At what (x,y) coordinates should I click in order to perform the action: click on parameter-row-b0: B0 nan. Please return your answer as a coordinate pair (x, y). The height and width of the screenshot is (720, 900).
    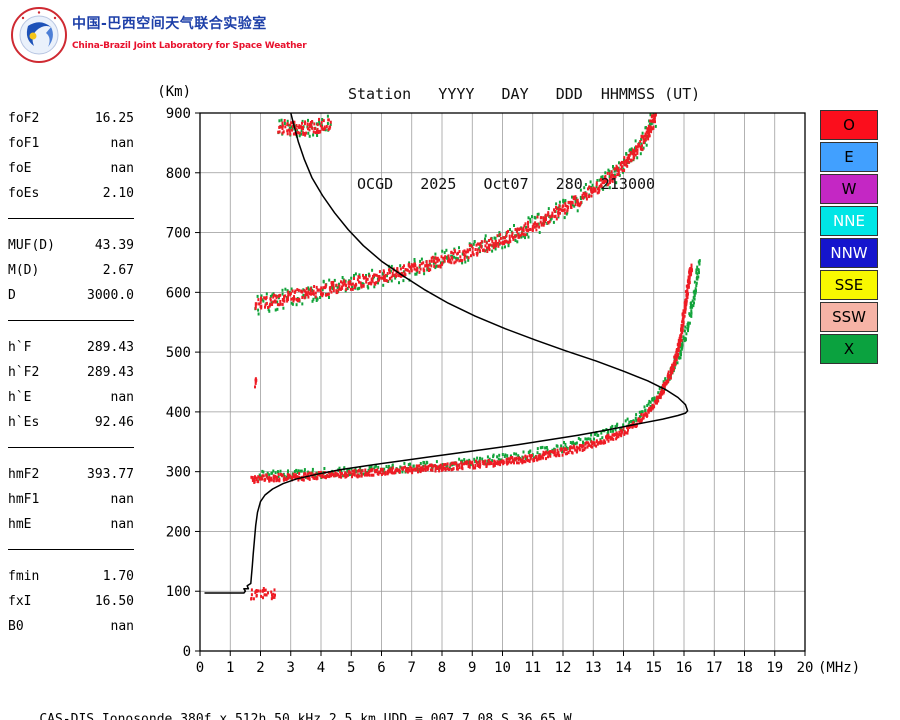
    Looking at the image, I should click on (71, 626).